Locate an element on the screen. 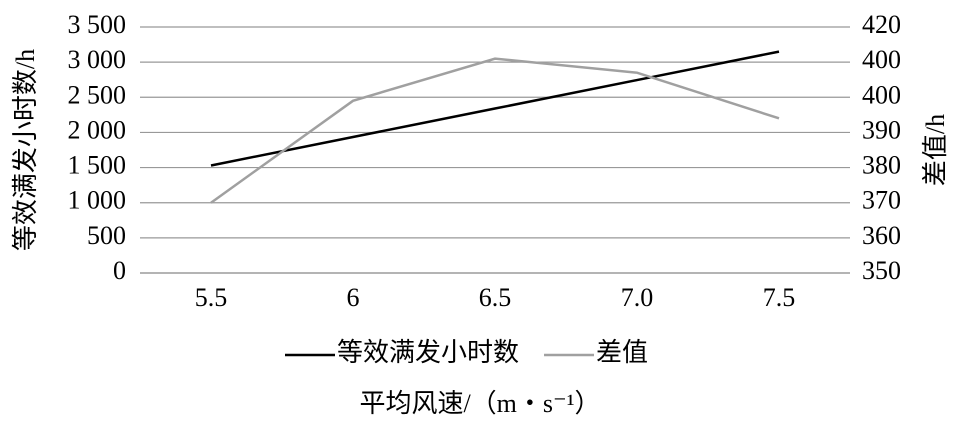  y2-tick-label: 380 is located at coordinates (881, 165).